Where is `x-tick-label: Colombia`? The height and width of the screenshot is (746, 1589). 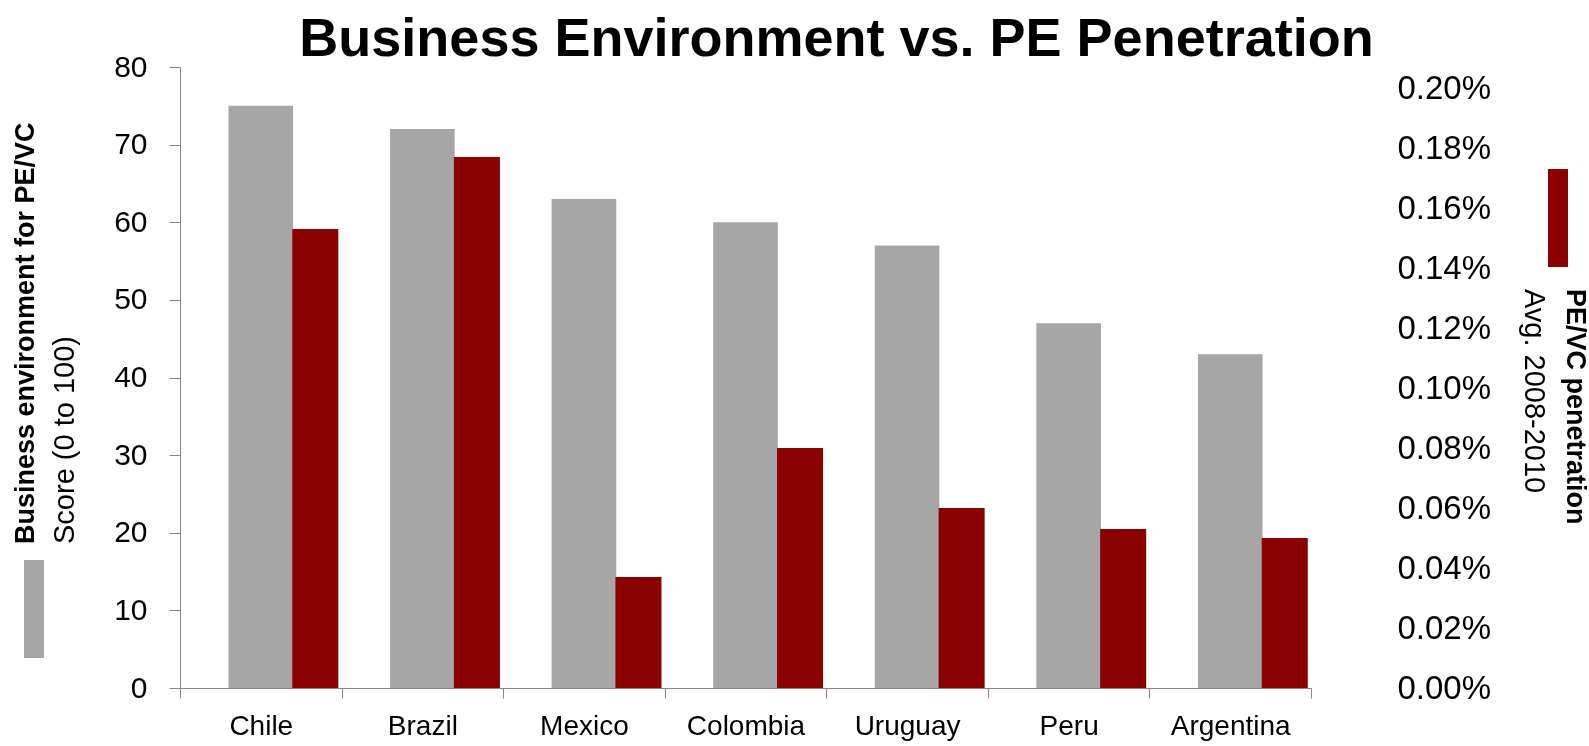
x-tick-label: Colombia is located at coordinates (746, 725).